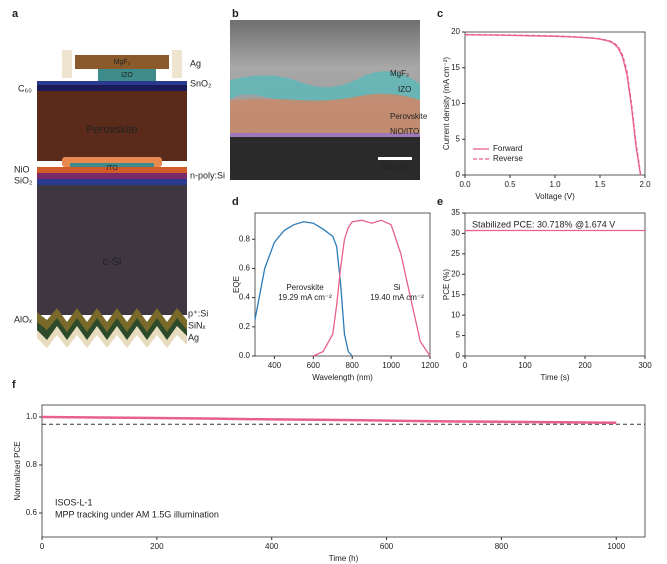 The width and height of the screenshot is (667, 564). I want to click on layer-label: ITO, so click(112, 168).